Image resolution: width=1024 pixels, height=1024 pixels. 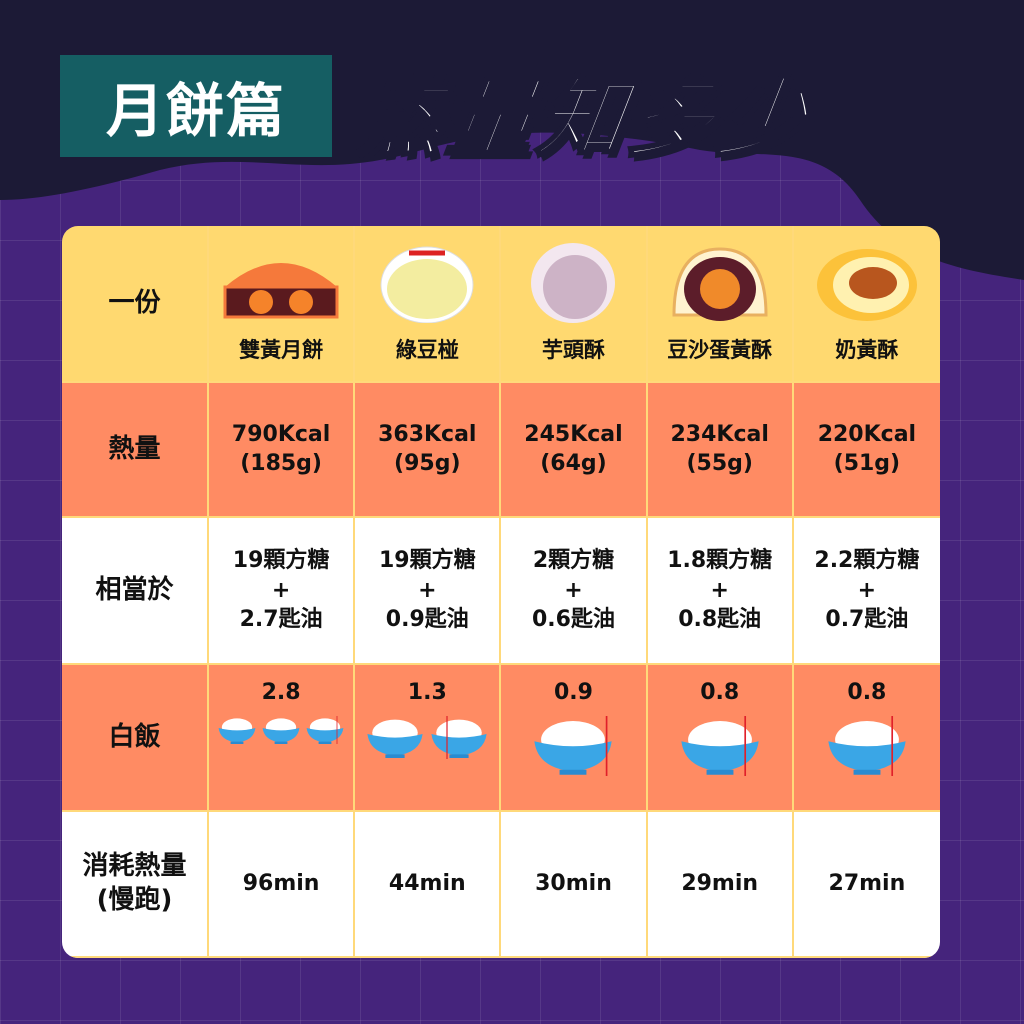 What do you see at coordinates (867, 620) in the screenshot?
I see `oil-value: 0.7匙油` at bounding box center [867, 620].